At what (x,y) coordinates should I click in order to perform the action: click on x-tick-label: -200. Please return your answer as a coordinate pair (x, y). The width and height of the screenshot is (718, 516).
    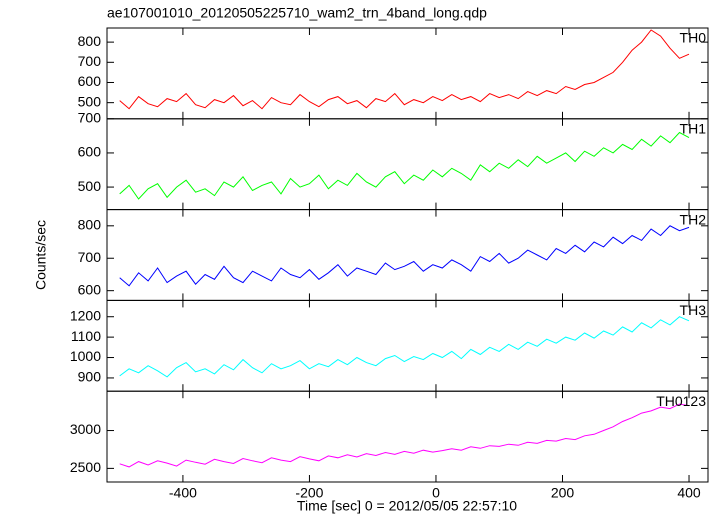
    Looking at the image, I should click on (309, 493).